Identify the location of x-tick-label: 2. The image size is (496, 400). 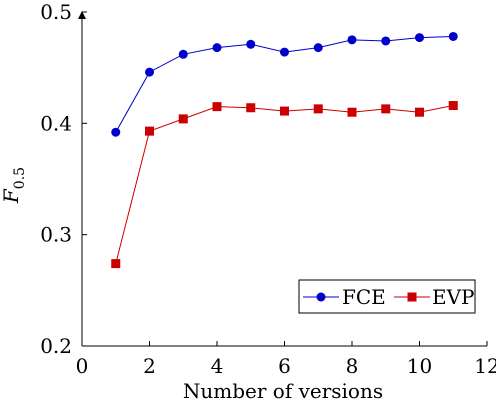
(149, 366).